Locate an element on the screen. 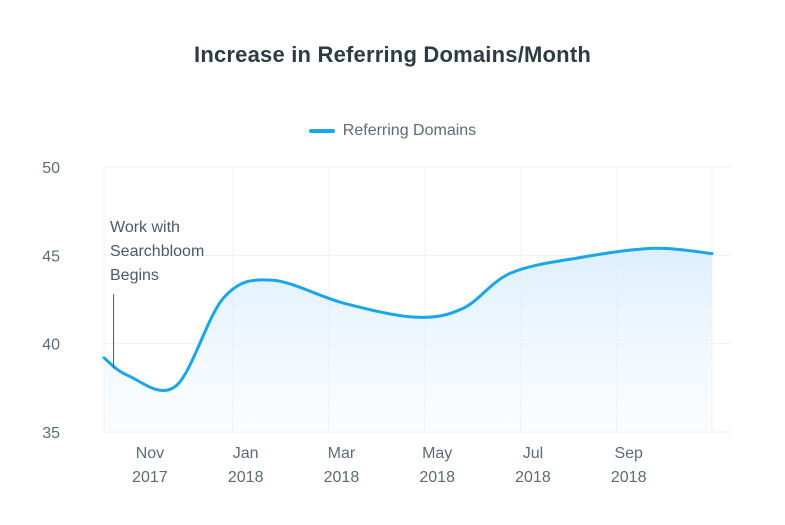 The height and width of the screenshot is (525, 785). y-tick-label: 35 is located at coordinates (51, 433).